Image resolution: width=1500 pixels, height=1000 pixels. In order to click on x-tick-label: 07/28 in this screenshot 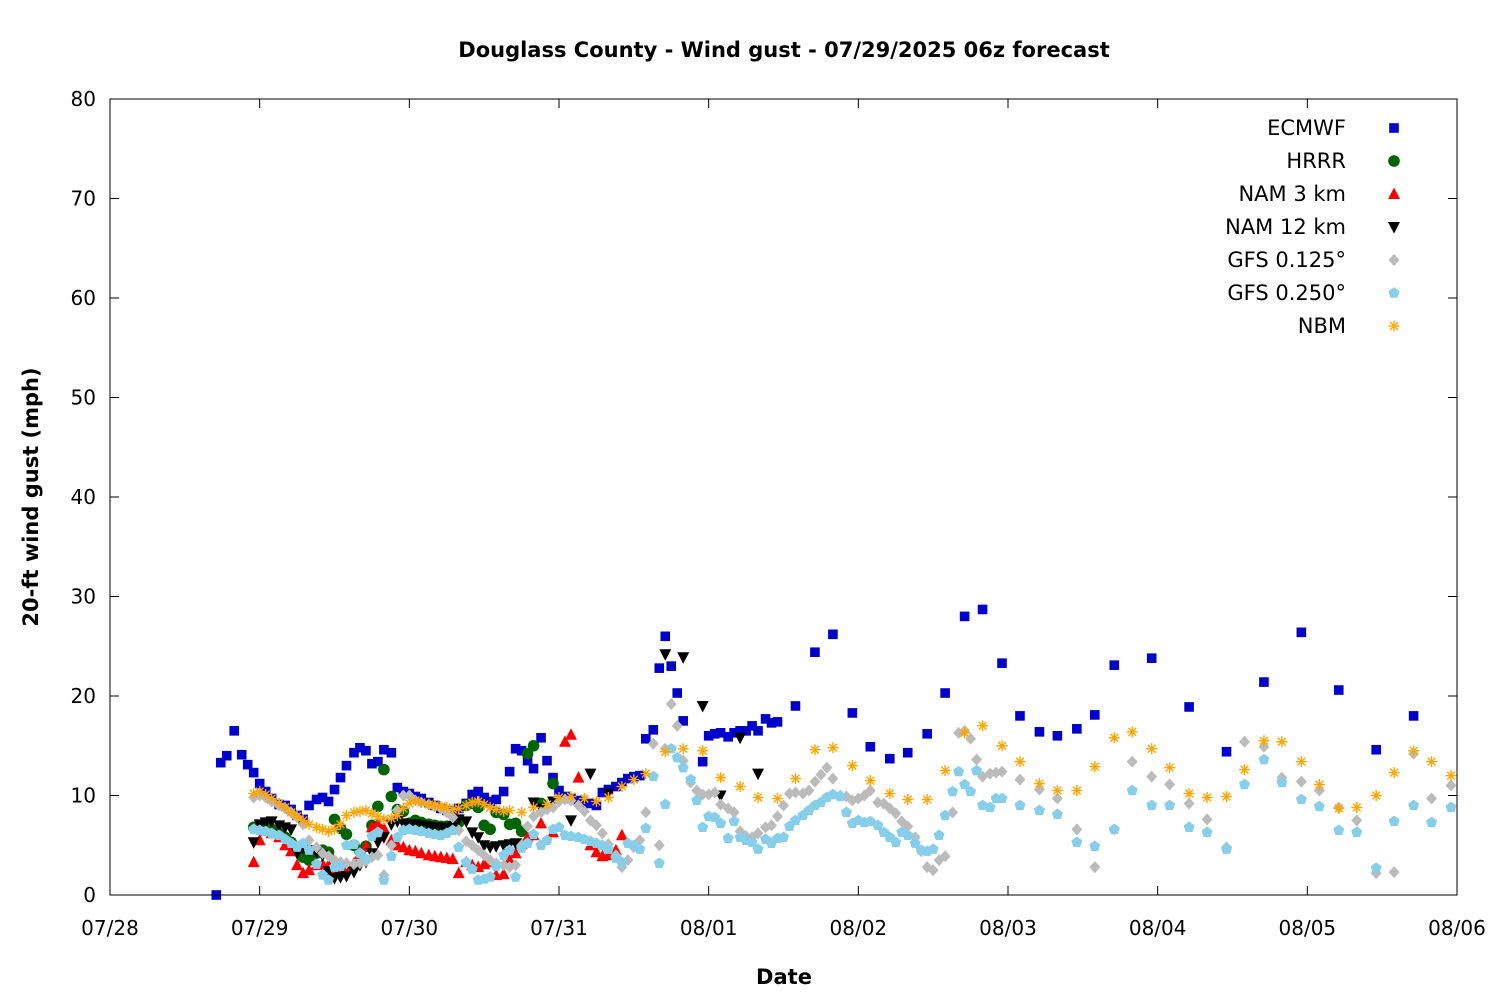, I will do `click(110, 928)`.